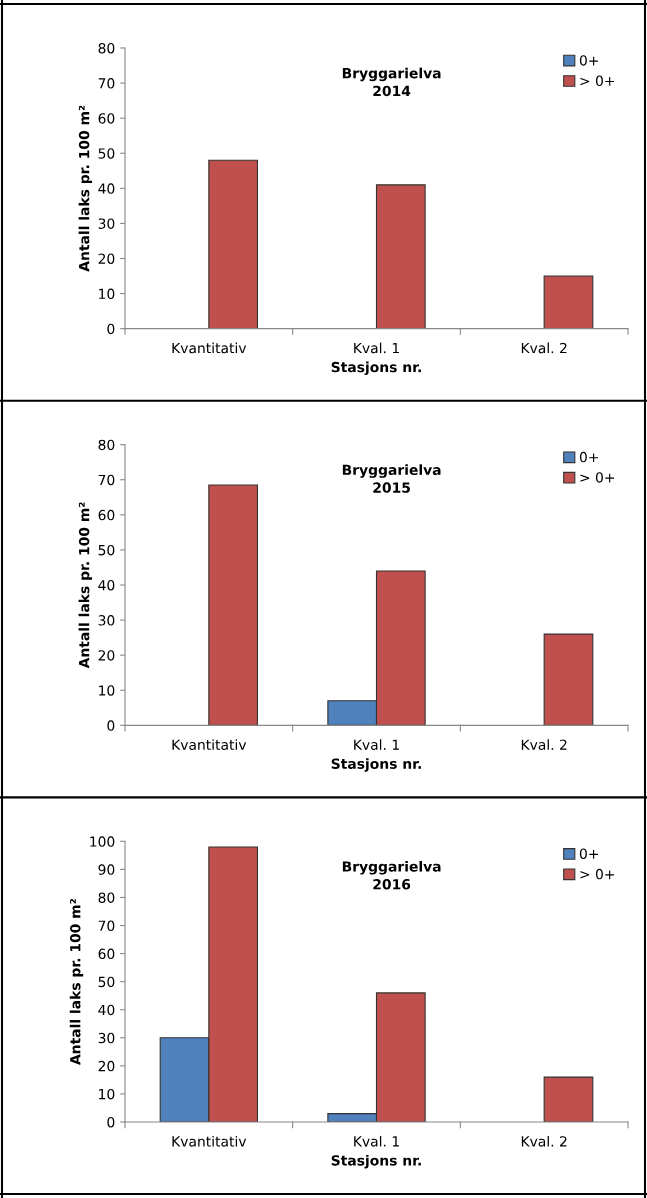 The height and width of the screenshot is (1198, 647). Describe the element at coordinates (391, 875) in the screenshot. I see `text: Bryggarielva 2016` at that location.